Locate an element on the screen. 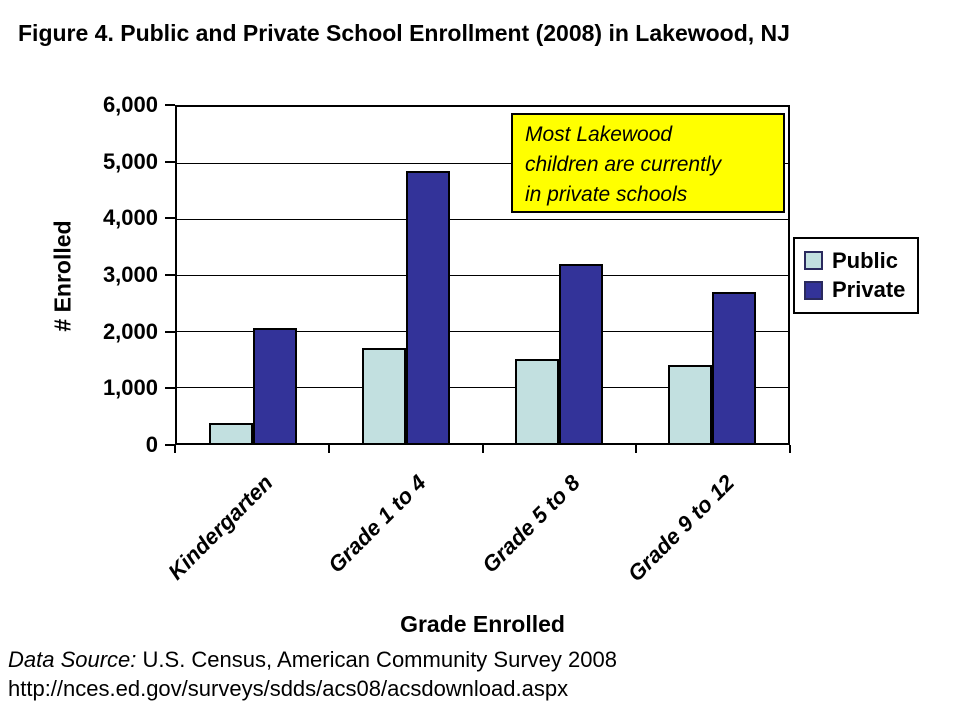 The image size is (960, 720). y-axis-tick-label: 2,000 is located at coordinates (130, 331).